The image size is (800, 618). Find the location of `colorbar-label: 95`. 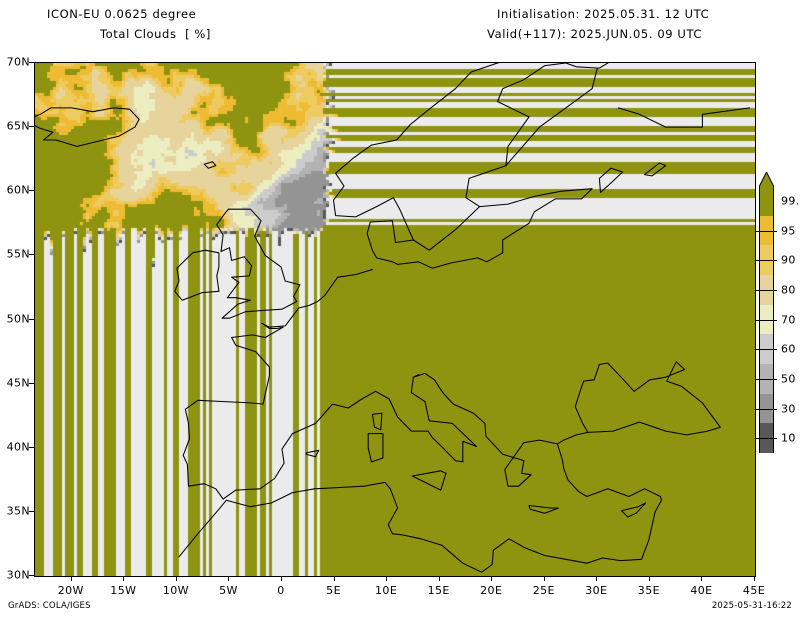

colorbar-label: 95 is located at coordinates (788, 230).